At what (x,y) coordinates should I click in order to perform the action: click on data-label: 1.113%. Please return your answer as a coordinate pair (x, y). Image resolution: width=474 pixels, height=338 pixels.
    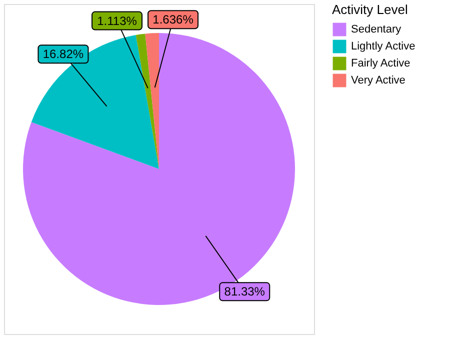
    Looking at the image, I should click on (117, 21).